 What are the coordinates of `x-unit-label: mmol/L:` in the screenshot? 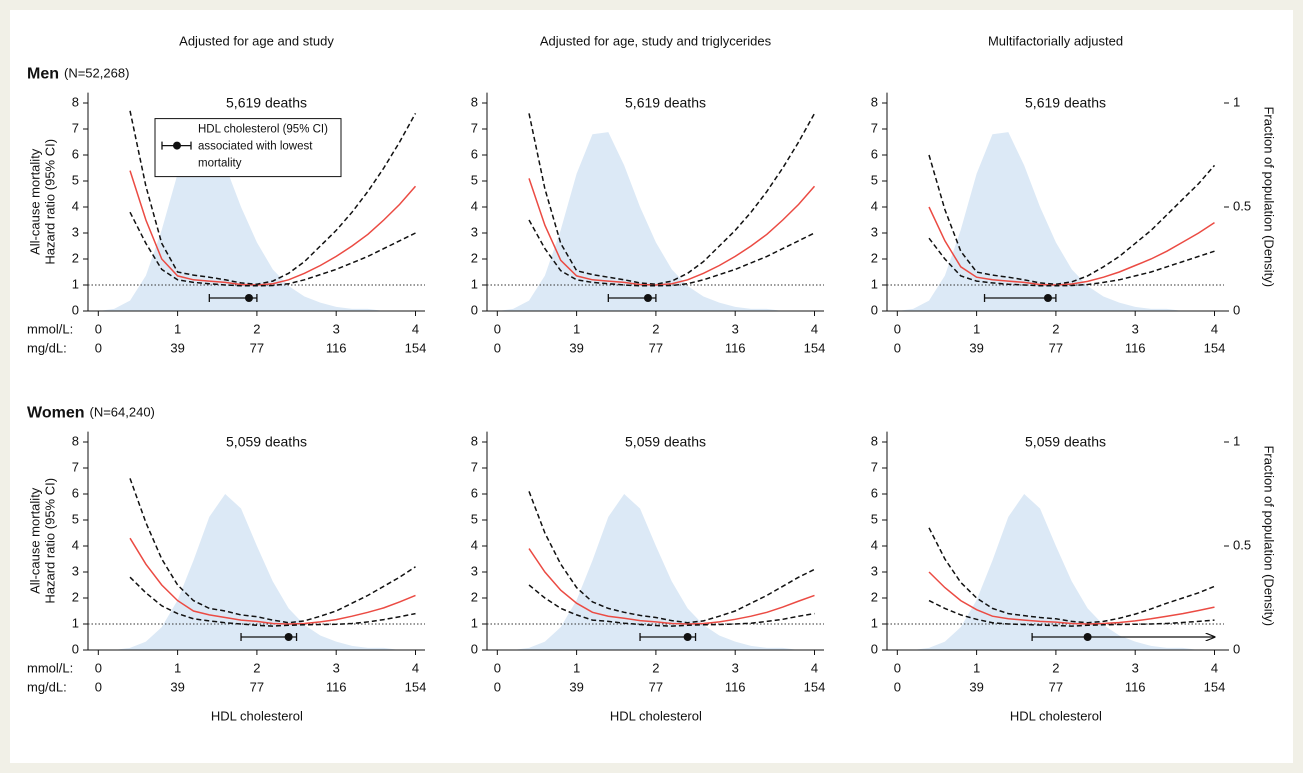 It's located at (50, 667).